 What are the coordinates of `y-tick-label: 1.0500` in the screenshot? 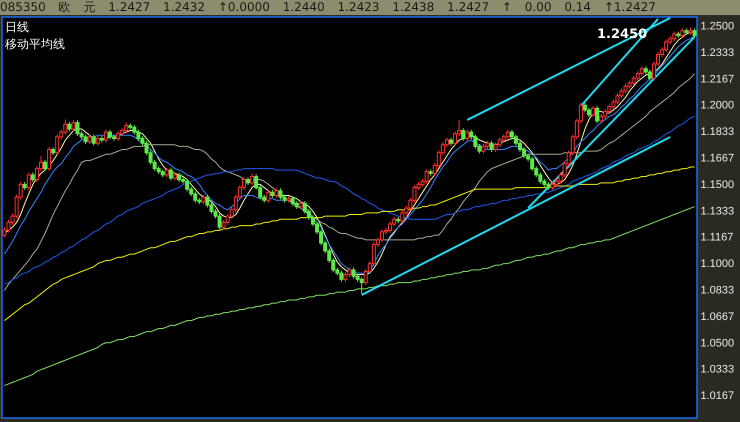 It's located at (717, 343).